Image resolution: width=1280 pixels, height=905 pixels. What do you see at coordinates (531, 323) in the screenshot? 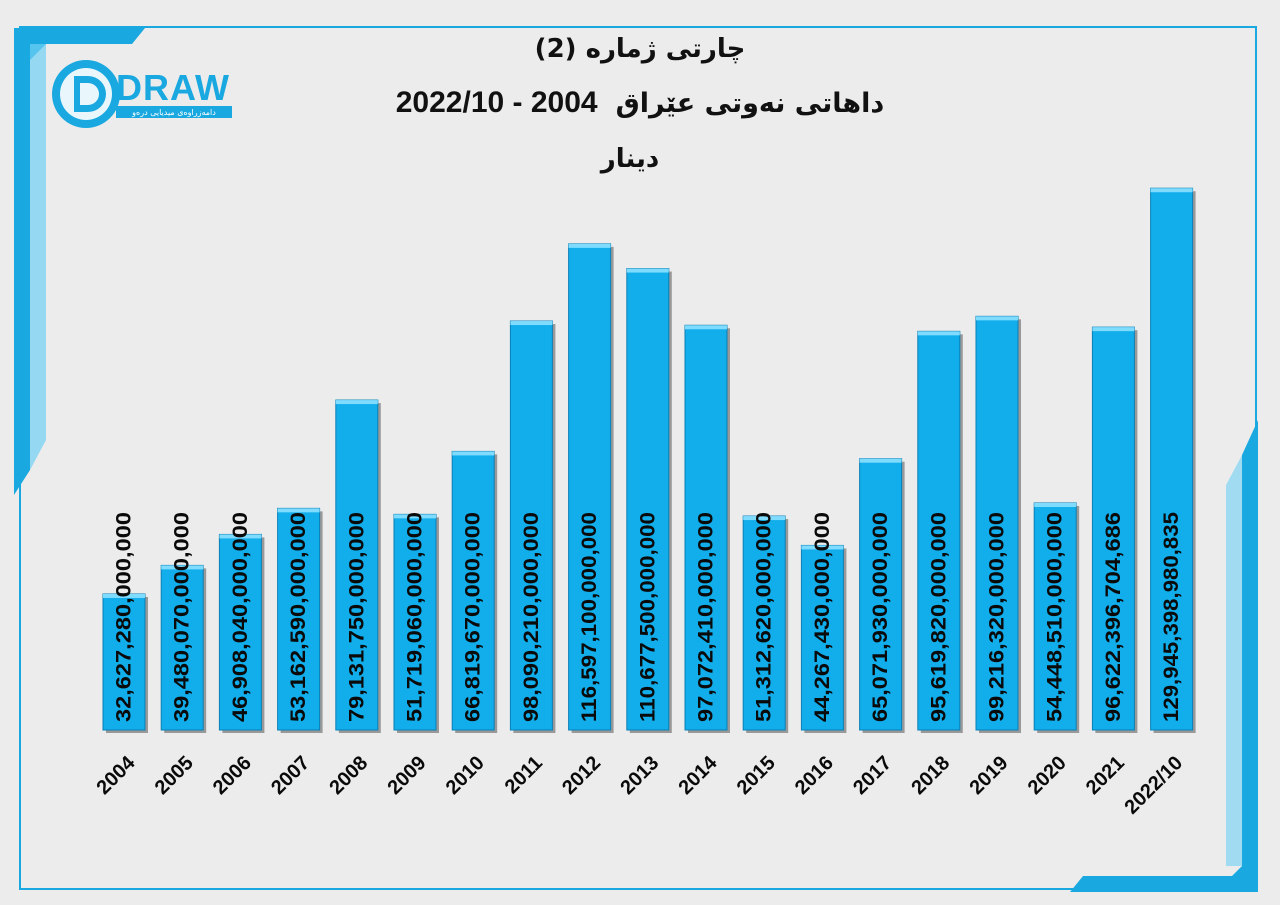
I see `bar-highlight-2011` at bounding box center [531, 323].